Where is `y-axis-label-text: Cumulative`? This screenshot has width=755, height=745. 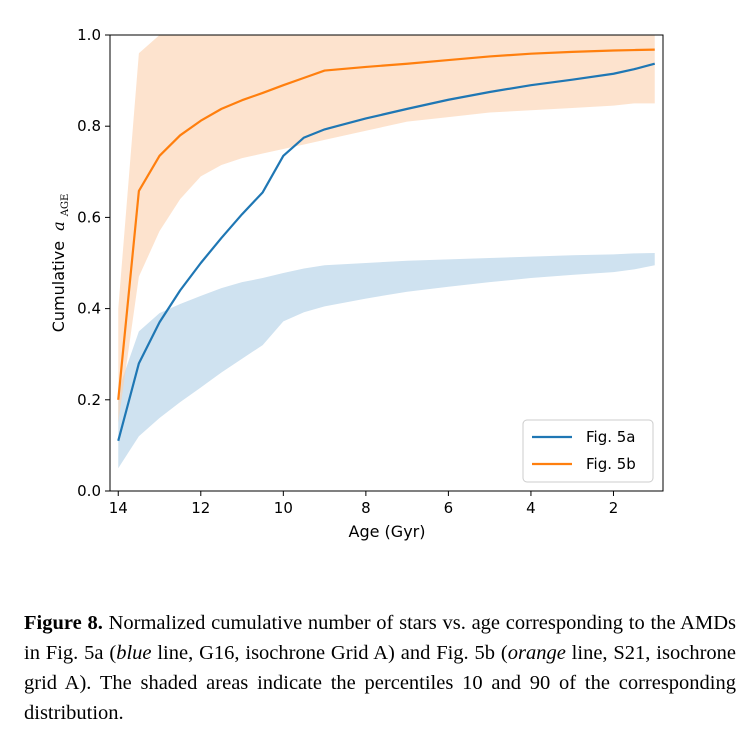
y-axis-label-text: Cumulative is located at coordinates (58, 286).